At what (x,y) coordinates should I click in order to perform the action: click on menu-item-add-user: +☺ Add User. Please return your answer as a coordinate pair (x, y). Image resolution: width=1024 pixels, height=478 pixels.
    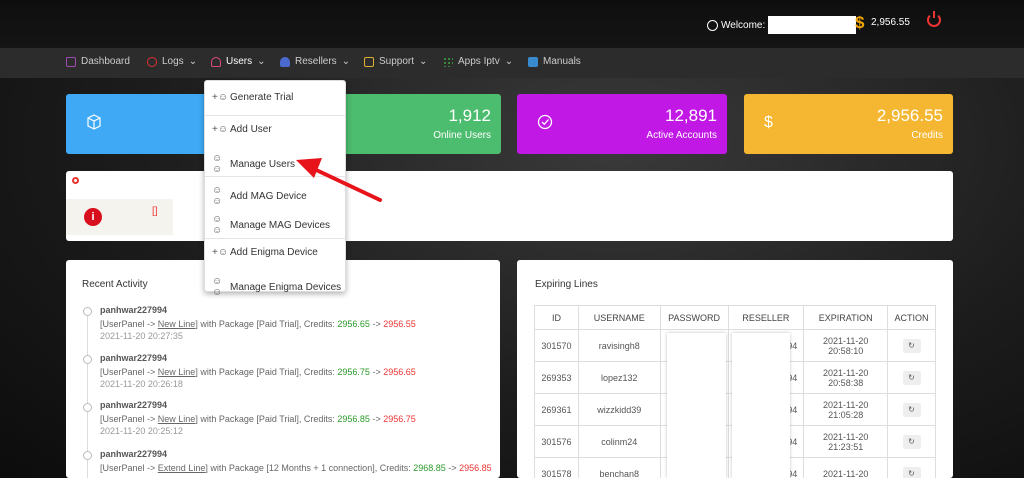
    Looking at the image, I should click on (242, 129).